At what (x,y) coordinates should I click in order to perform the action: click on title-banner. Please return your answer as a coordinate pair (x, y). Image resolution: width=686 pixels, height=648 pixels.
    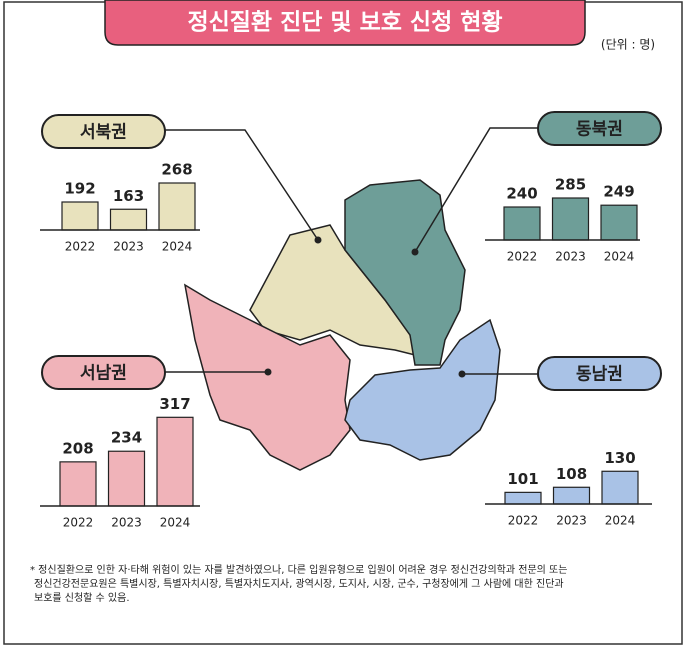
    Looking at the image, I should click on (345, 23).